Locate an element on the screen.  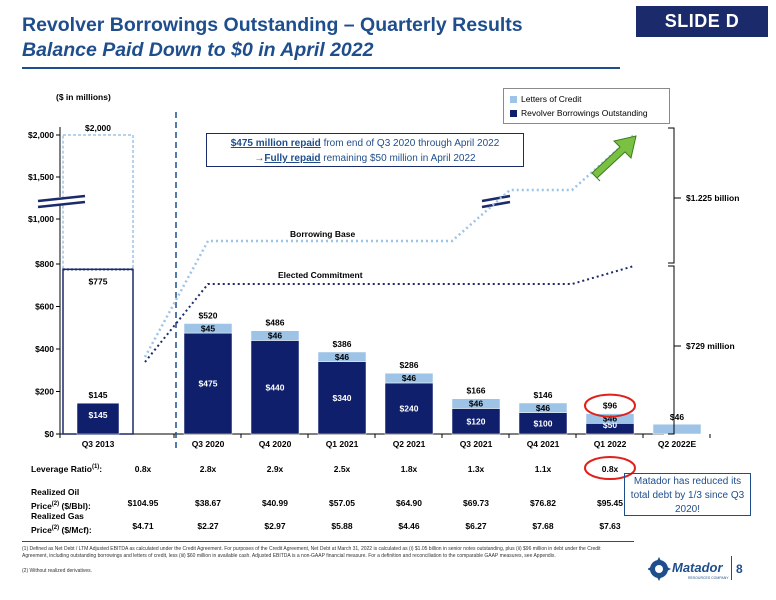
oil-value: $57.05 is located at coordinates (342, 503).